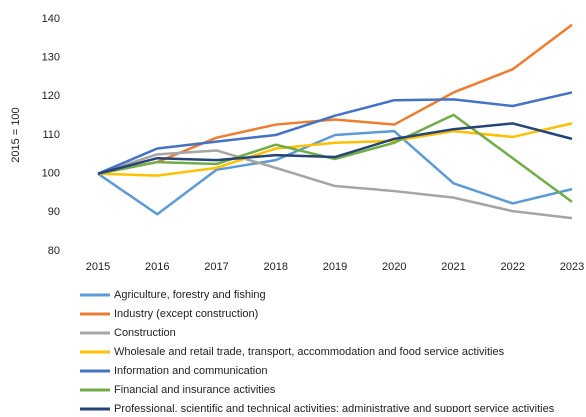  I want to click on legend-label: Agriculture, forestry and fishing, so click(190, 295).